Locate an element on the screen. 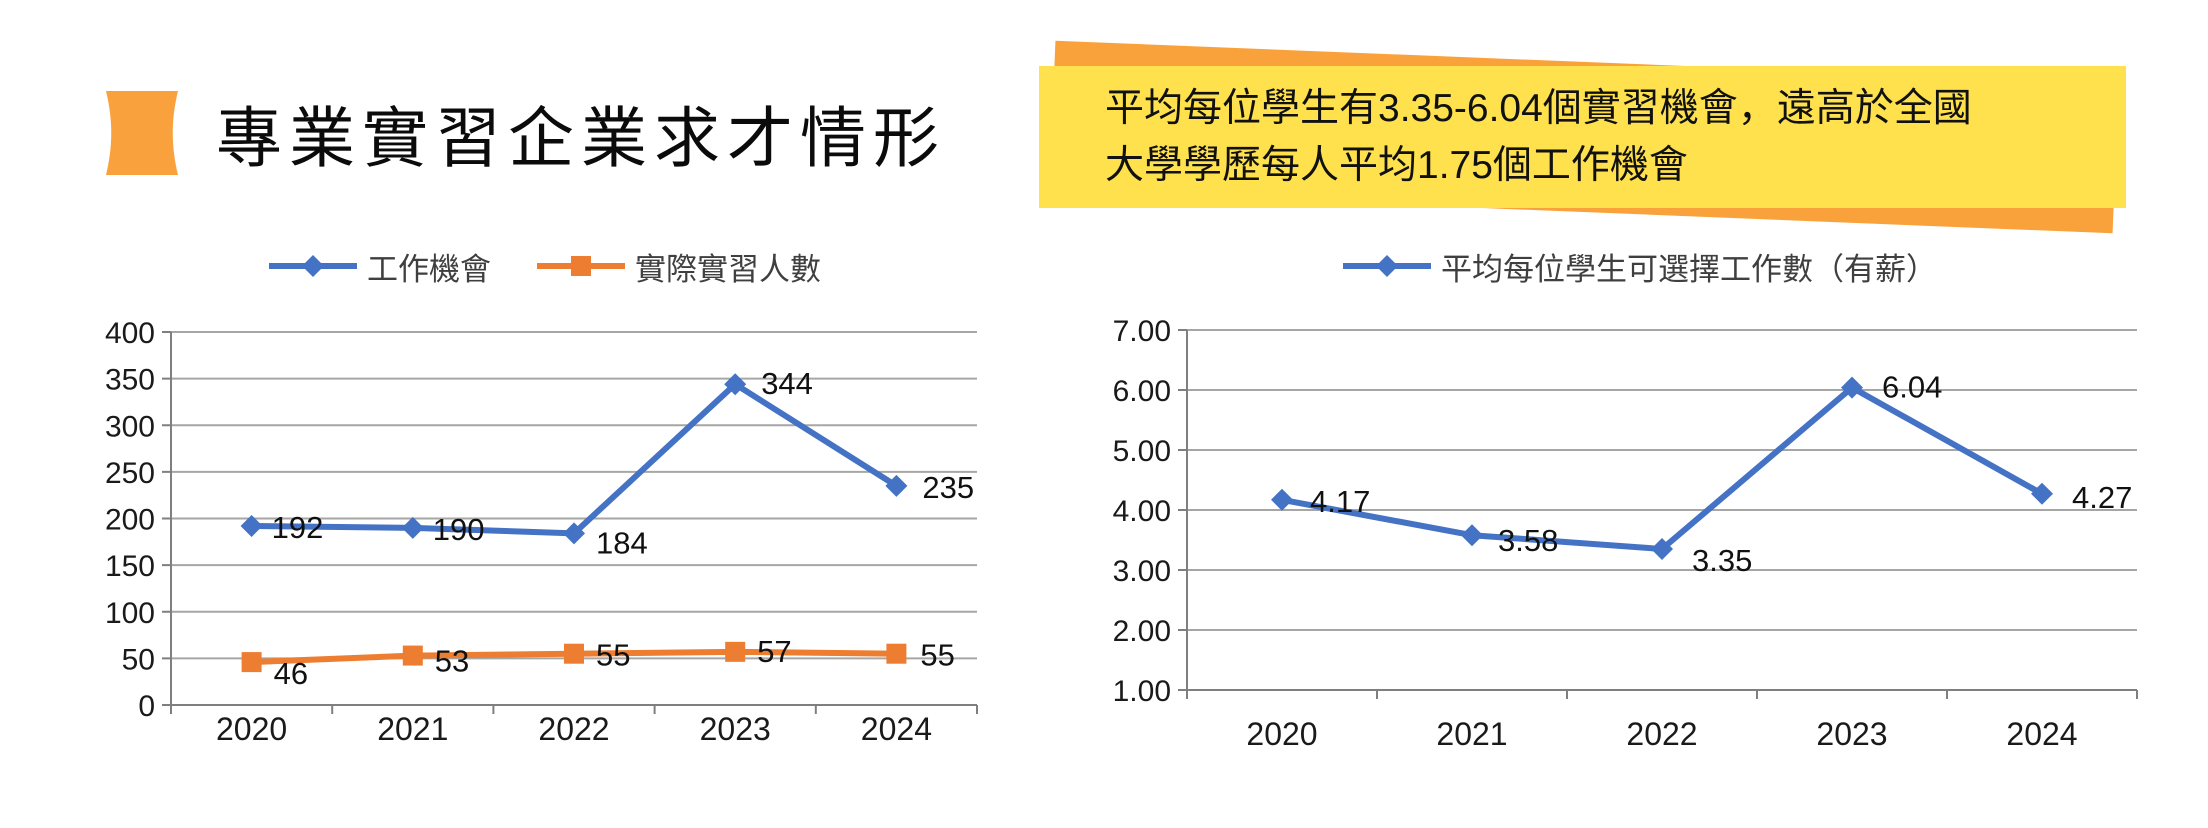 The width and height of the screenshot is (2208, 828). y-tick-label: 6.00 is located at coordinates (1142, 391).